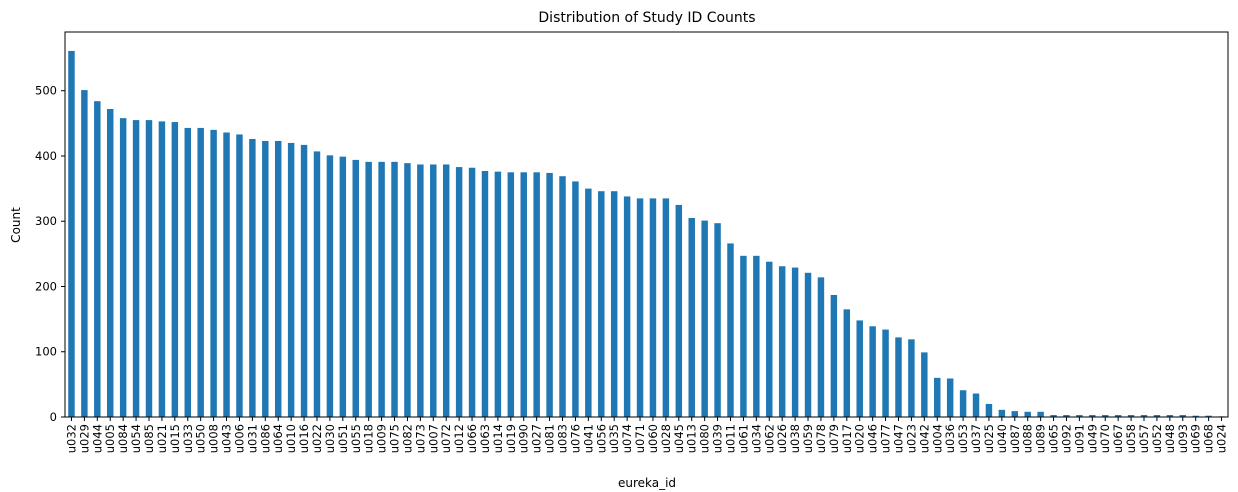  I want to click on bar-u054, so click(136, 268).